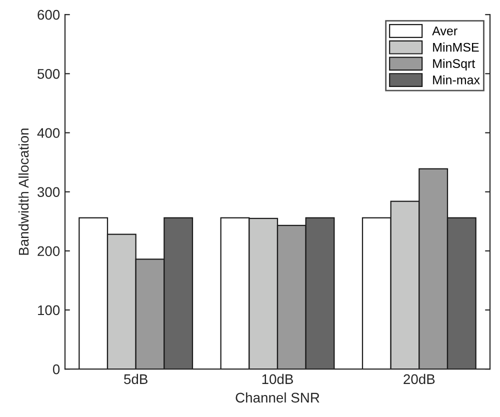  What do you see at coordinates (419, 379) in the screenshot?
I see `x-tick-label: 20dB` at bounding box center [419, 379].